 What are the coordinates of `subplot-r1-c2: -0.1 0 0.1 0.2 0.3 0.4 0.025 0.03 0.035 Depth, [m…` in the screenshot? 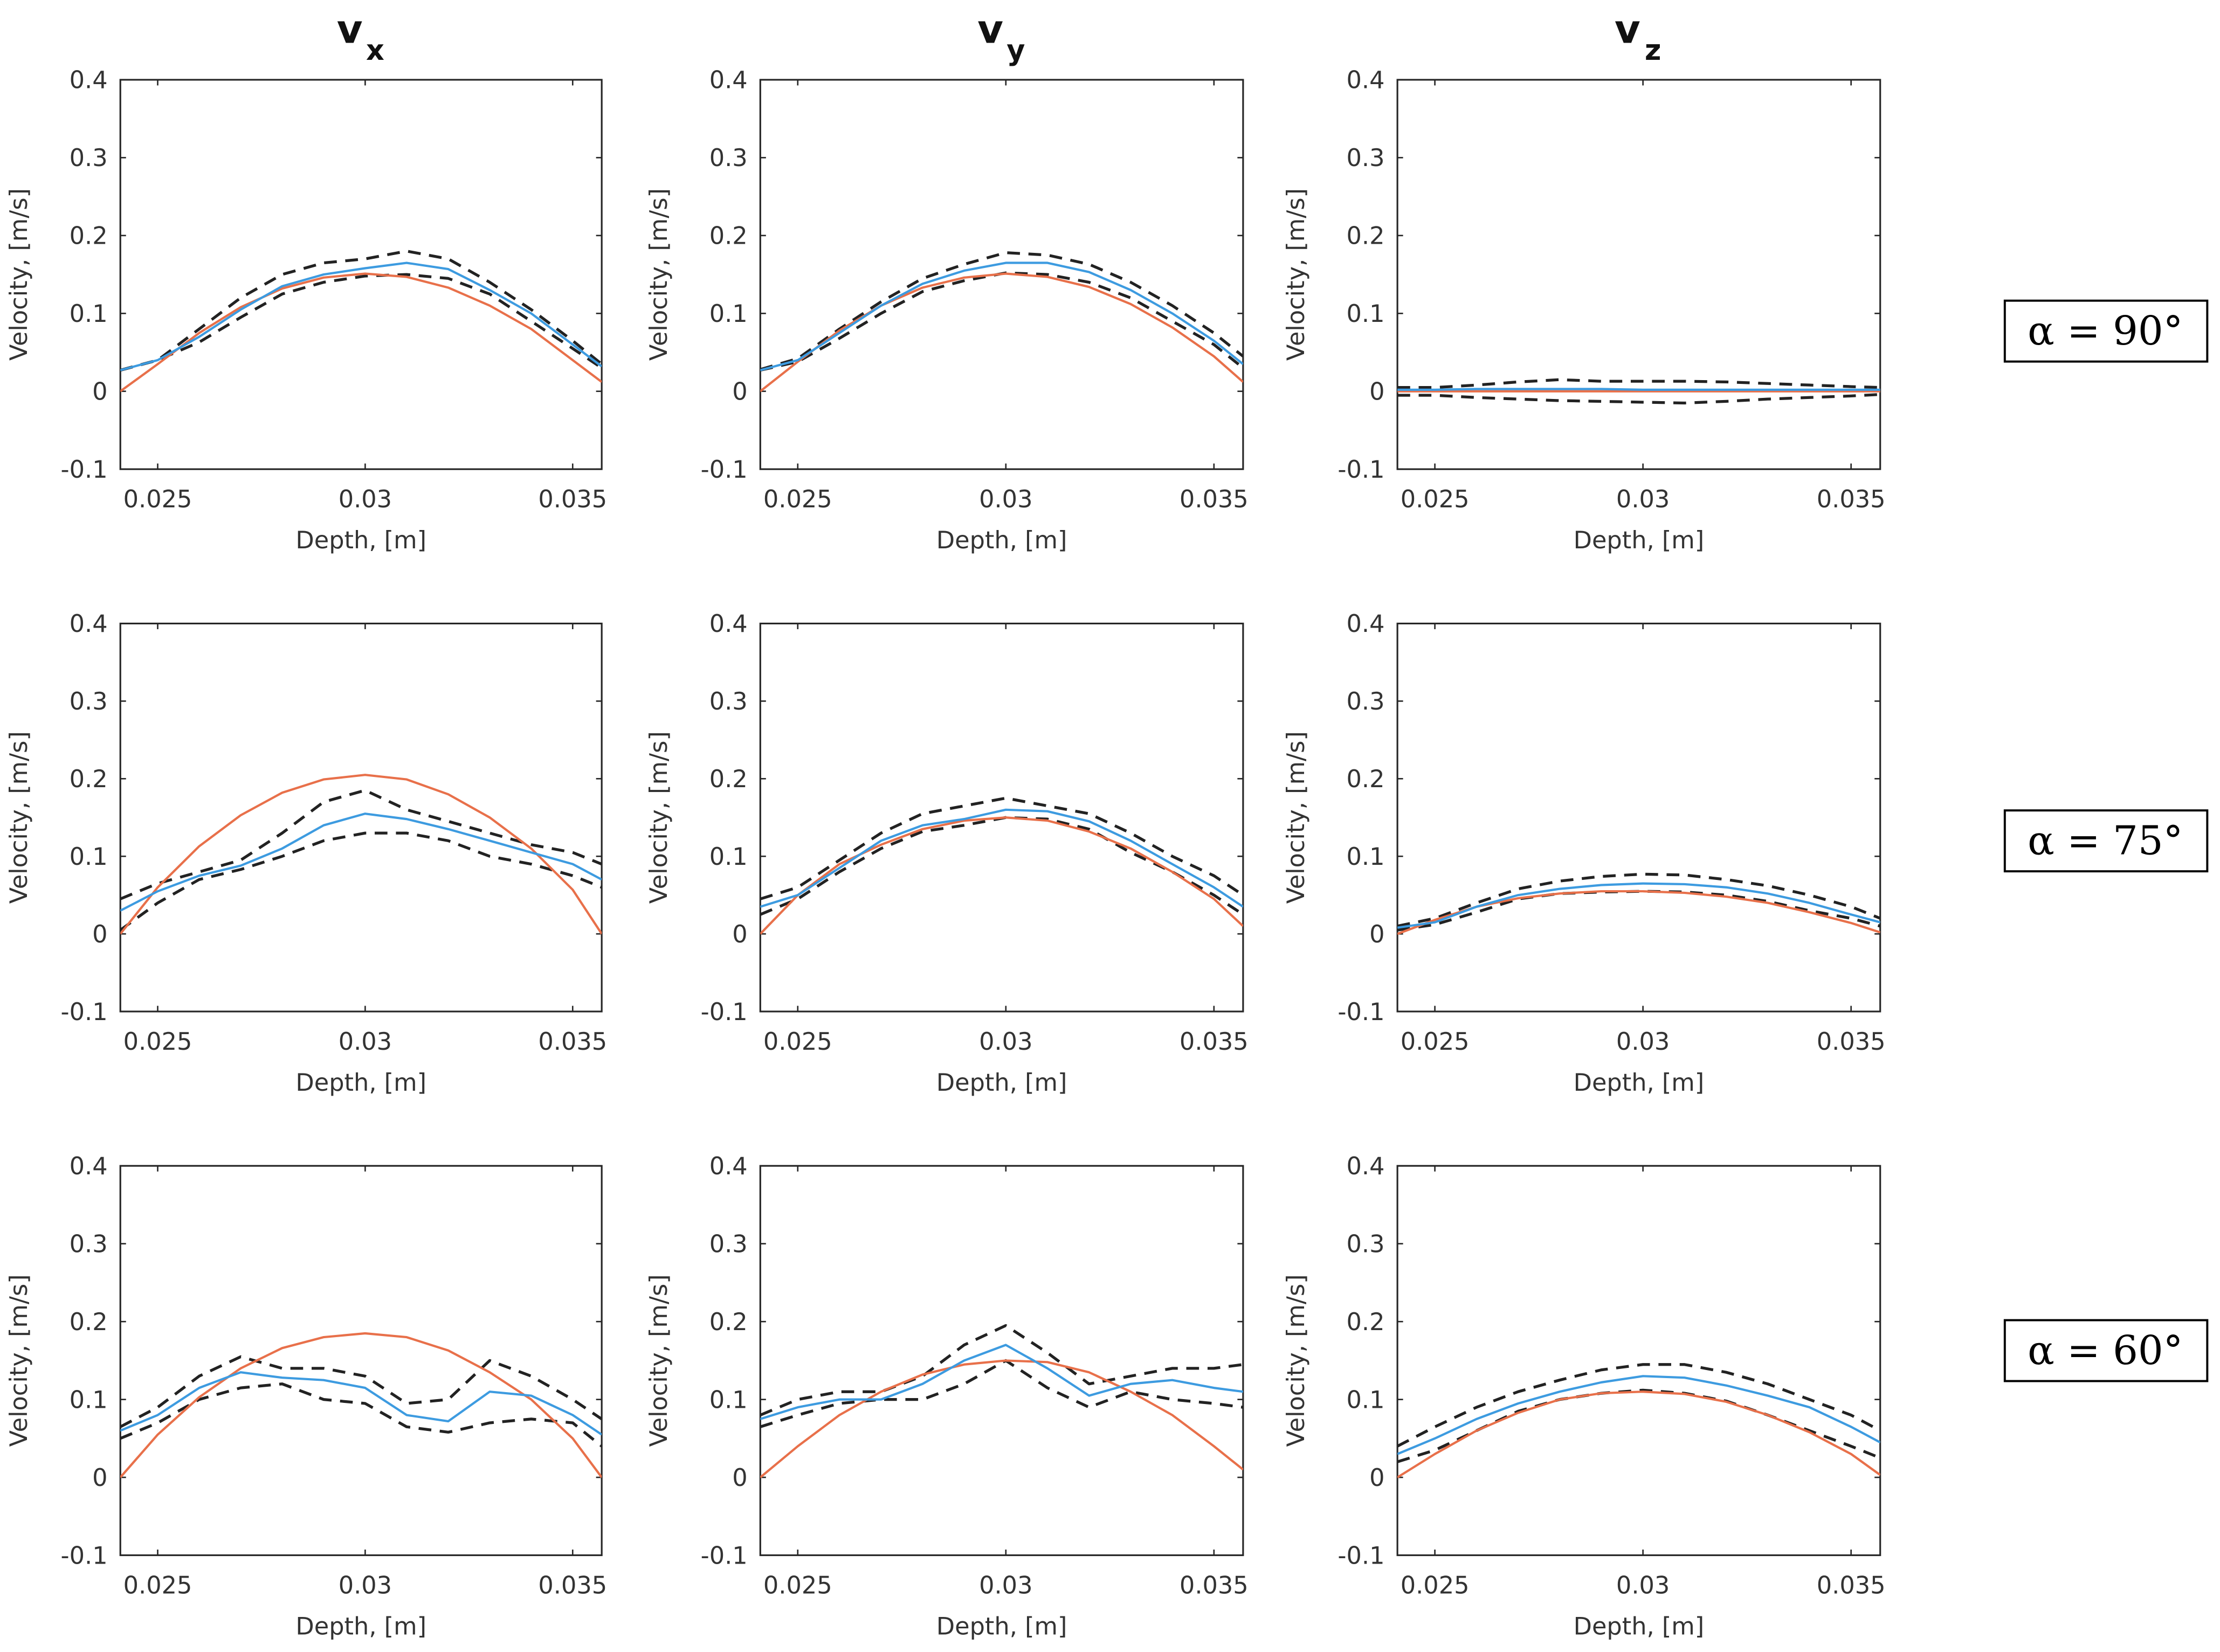 It's located at (947, 310).